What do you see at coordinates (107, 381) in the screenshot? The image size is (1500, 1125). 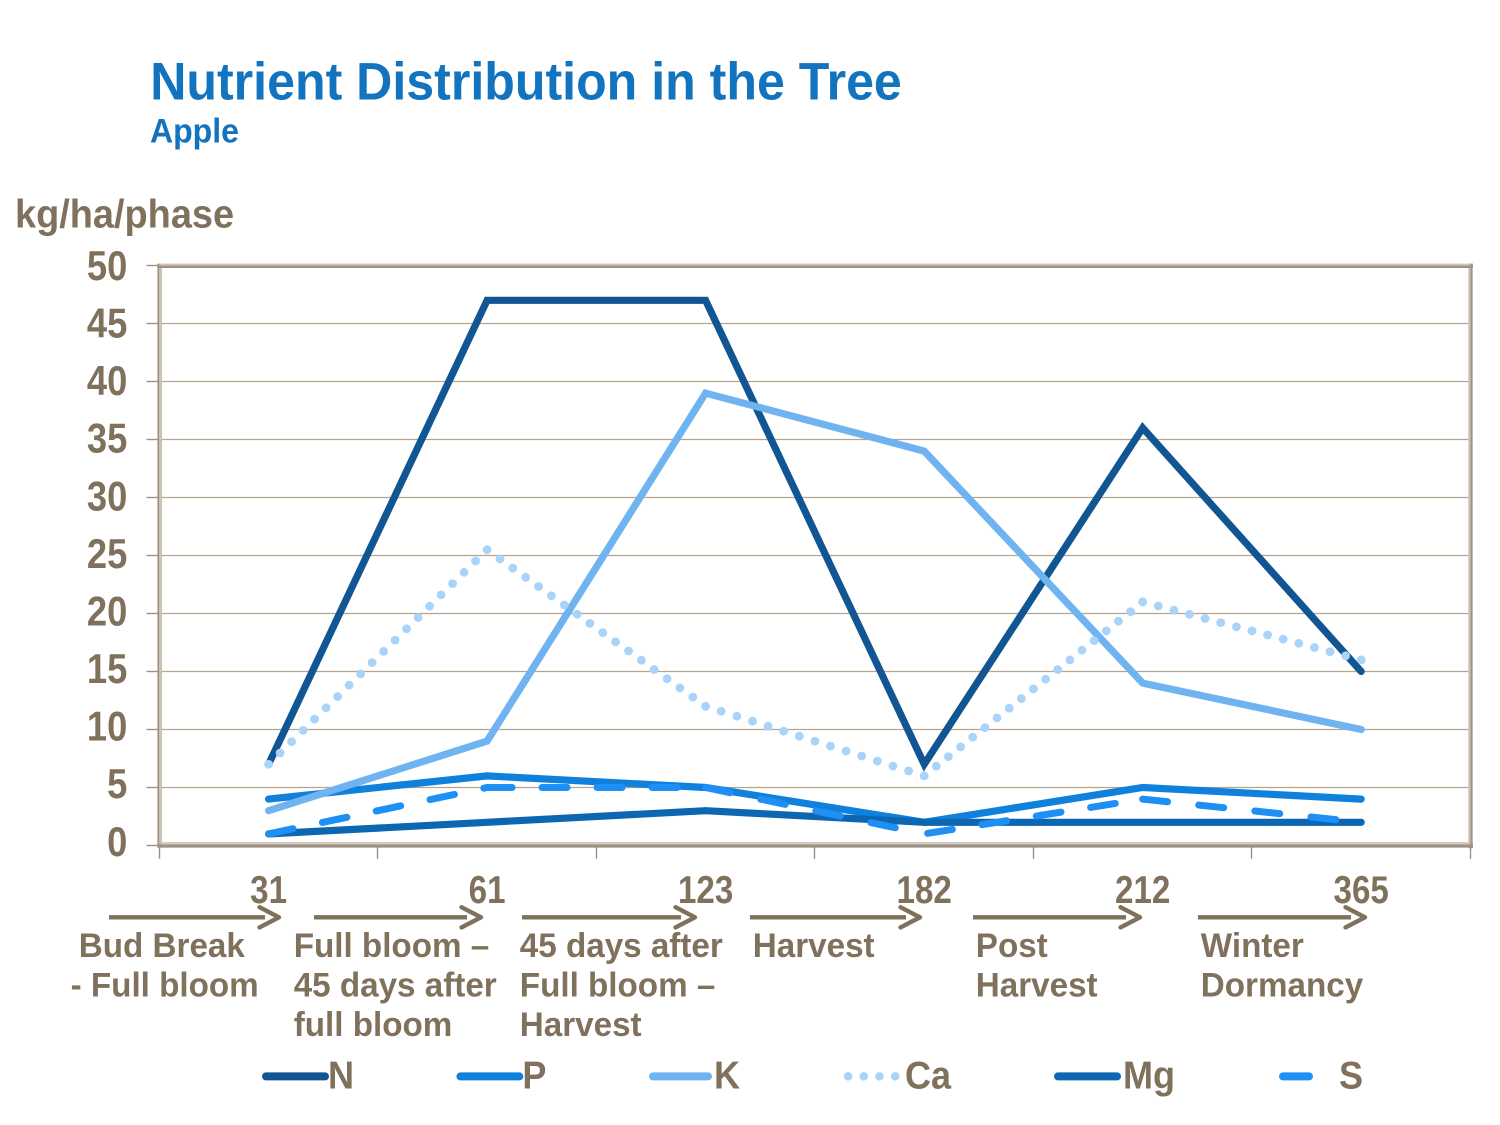 I see `svg-text: 40` at bounding box center [107, 381].